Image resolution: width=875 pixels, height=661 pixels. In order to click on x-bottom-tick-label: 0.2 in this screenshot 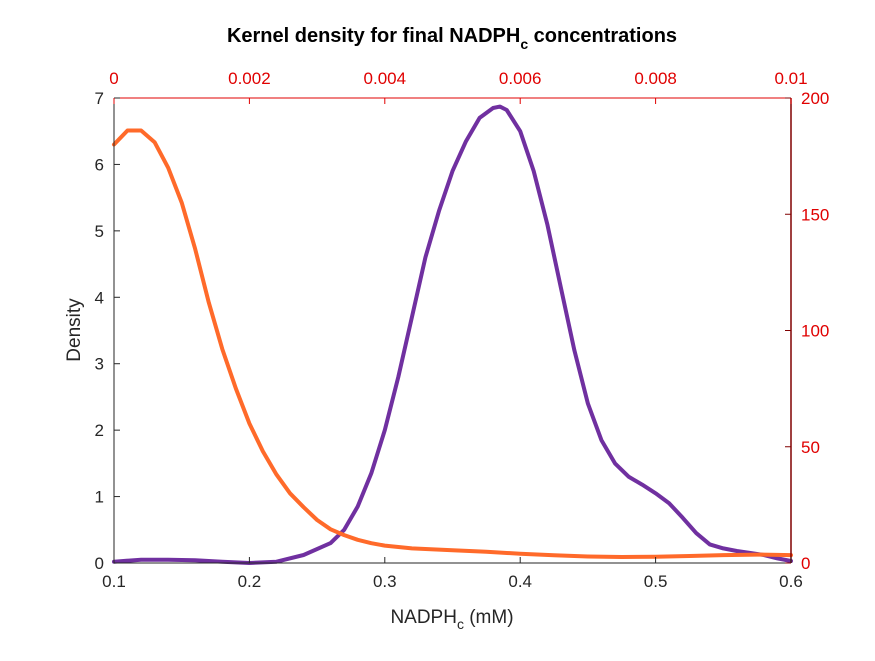, I will do `click(250, 581)`.